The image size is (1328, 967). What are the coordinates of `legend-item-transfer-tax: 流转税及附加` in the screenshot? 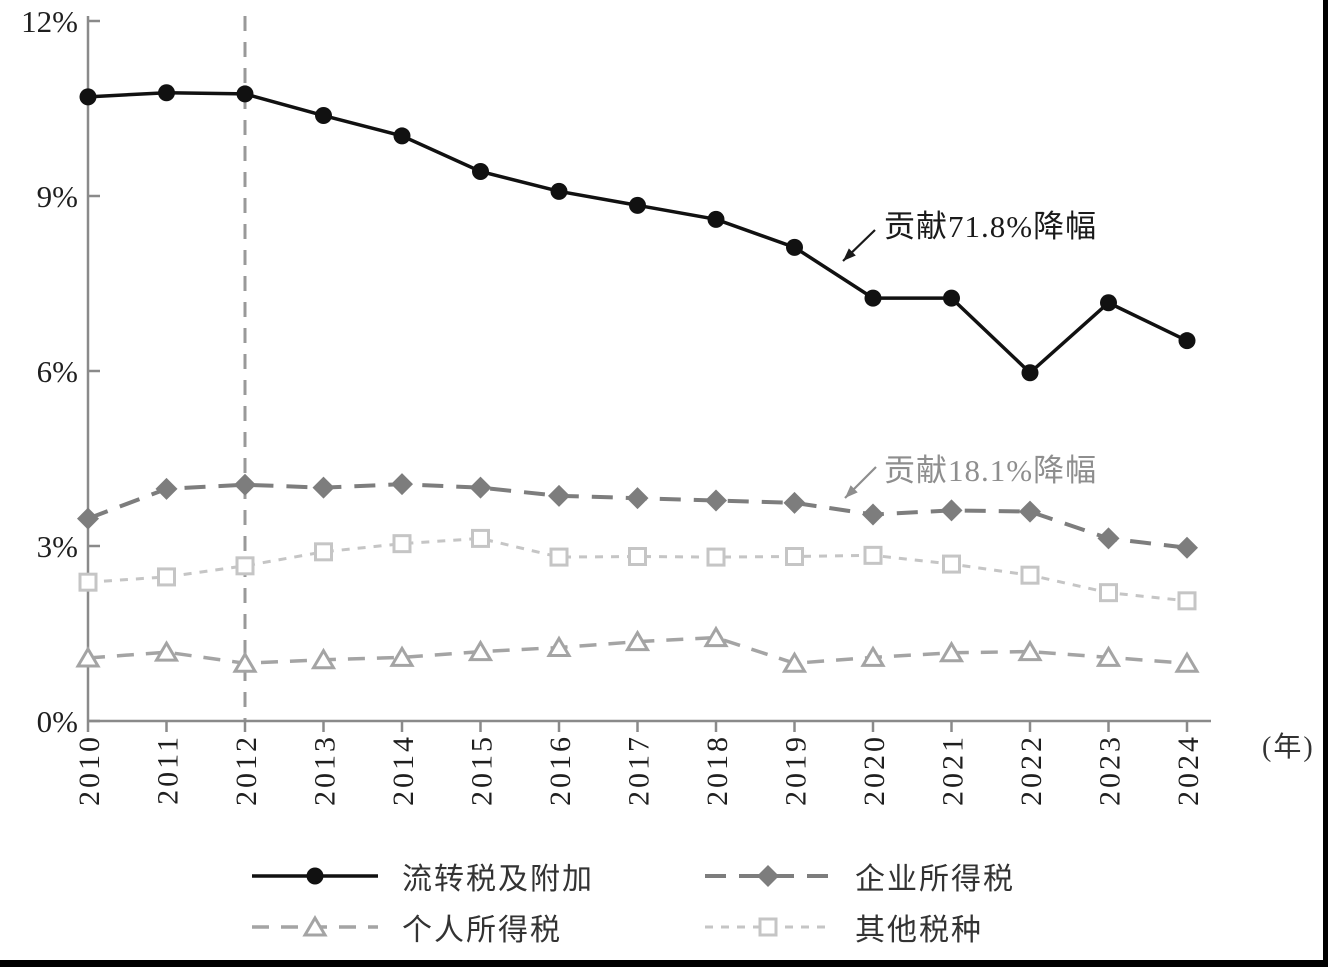 It's located at (422, 876).